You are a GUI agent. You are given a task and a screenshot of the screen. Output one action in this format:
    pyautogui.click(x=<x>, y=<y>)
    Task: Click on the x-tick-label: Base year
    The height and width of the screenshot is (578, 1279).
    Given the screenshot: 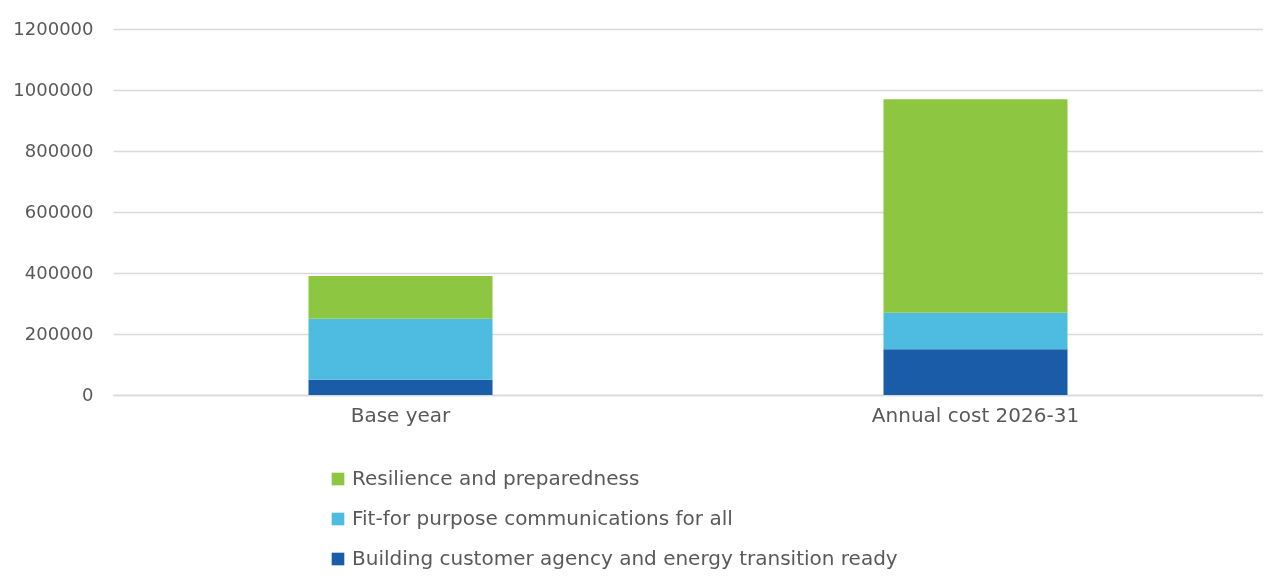 What is the action you would take?
    pyautogui.click(x=401, y=414)
    